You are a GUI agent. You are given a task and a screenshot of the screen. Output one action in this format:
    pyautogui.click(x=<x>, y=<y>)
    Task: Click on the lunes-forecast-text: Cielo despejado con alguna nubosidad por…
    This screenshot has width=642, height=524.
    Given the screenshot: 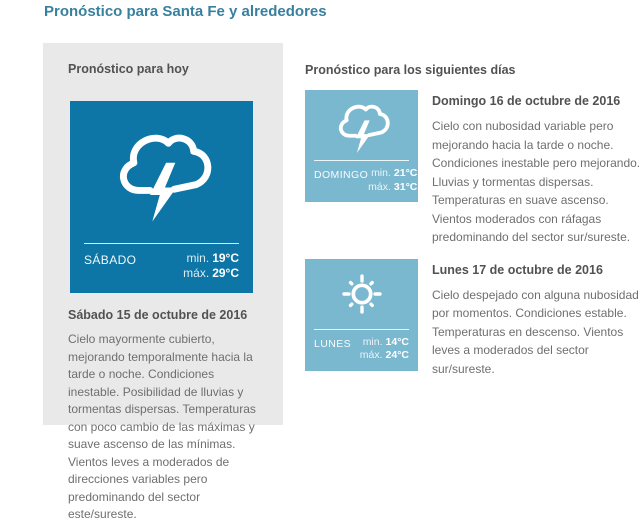 What is the action you would take?
    pyautogui.click(x=535, y=331)
    